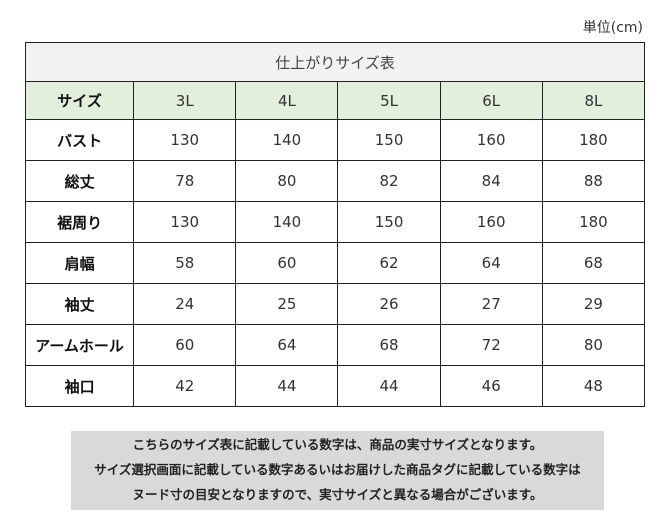 The height and width of the screenshot is (521, 667). I want to click on note-line: ヌード寸の目安となりますので、実寸サイズと異なる場合がございます。, so click(337, 494).